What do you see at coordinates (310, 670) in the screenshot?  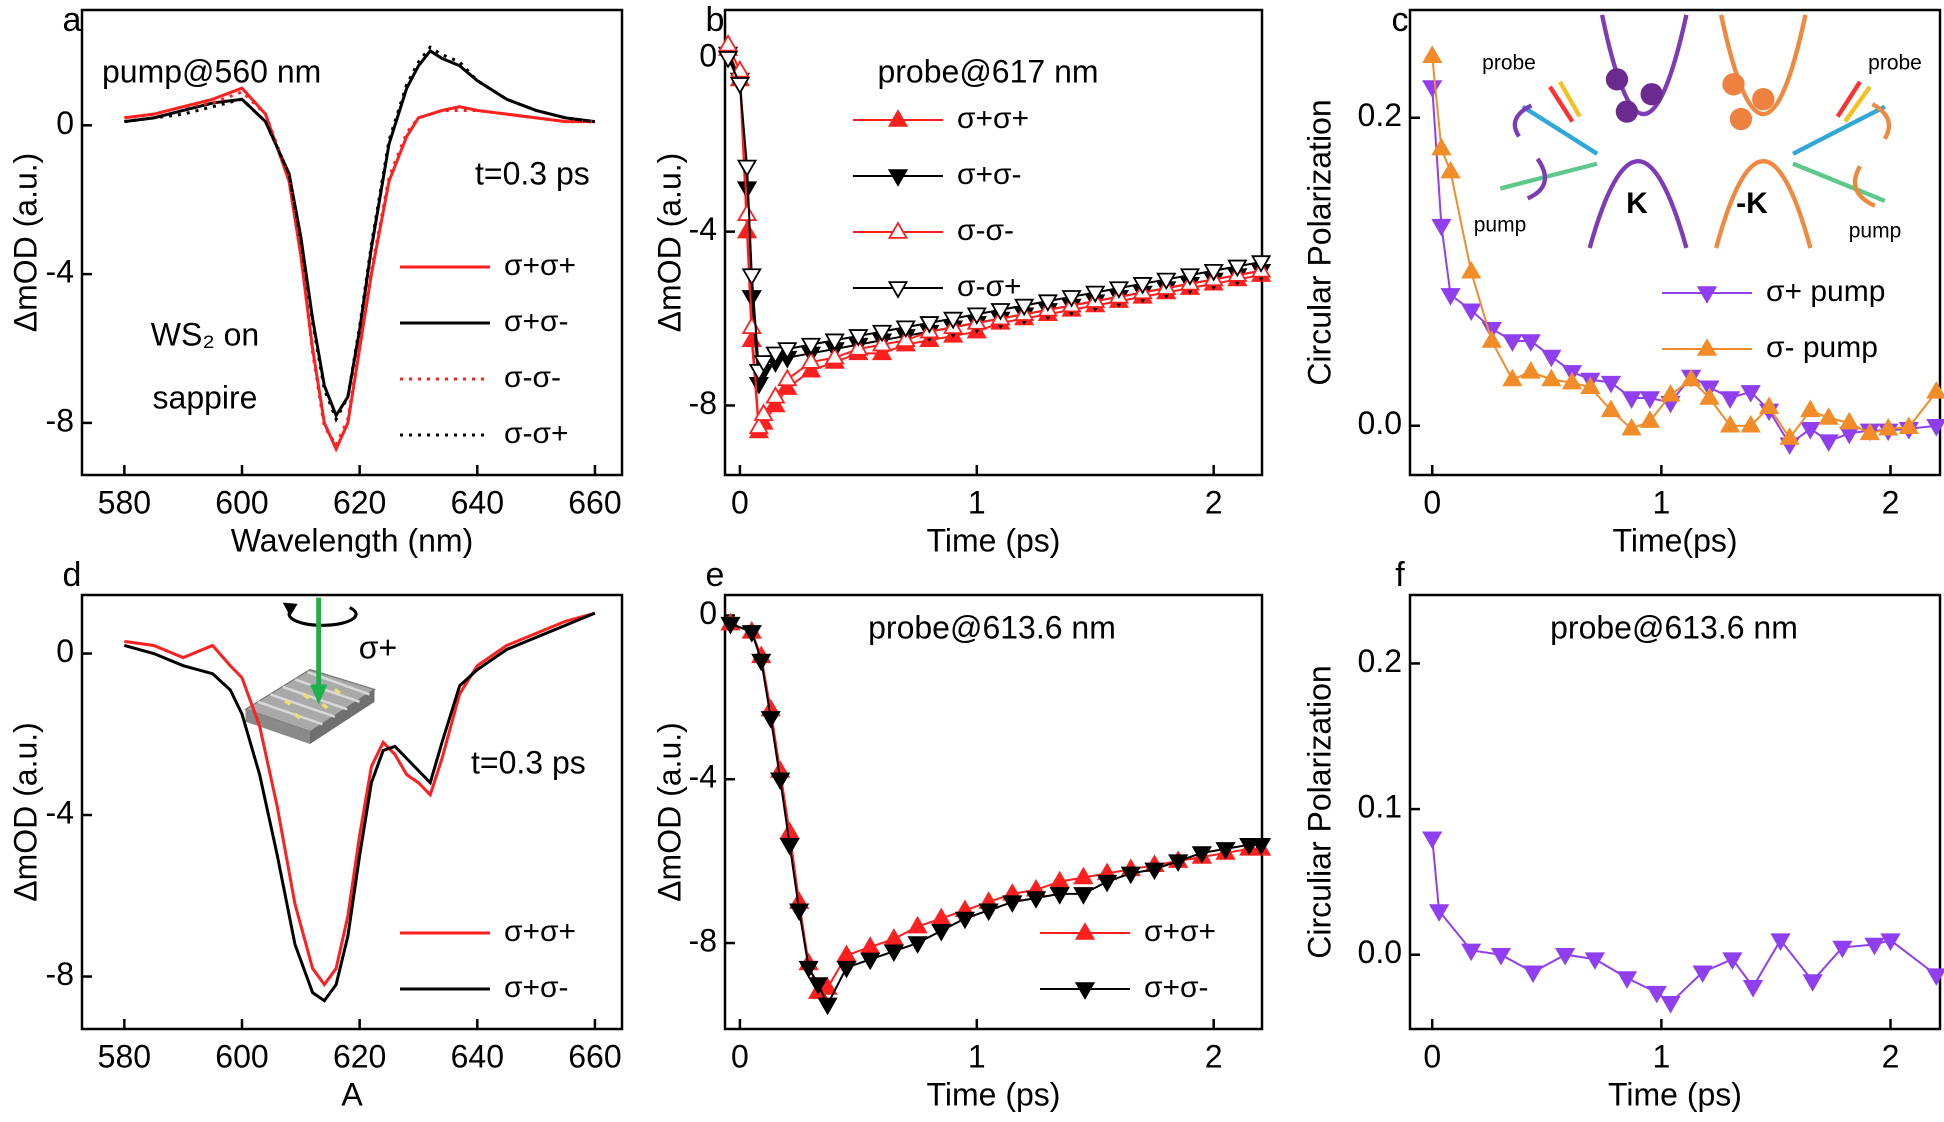 I see `device-inset` at bounding box center [310, 670].